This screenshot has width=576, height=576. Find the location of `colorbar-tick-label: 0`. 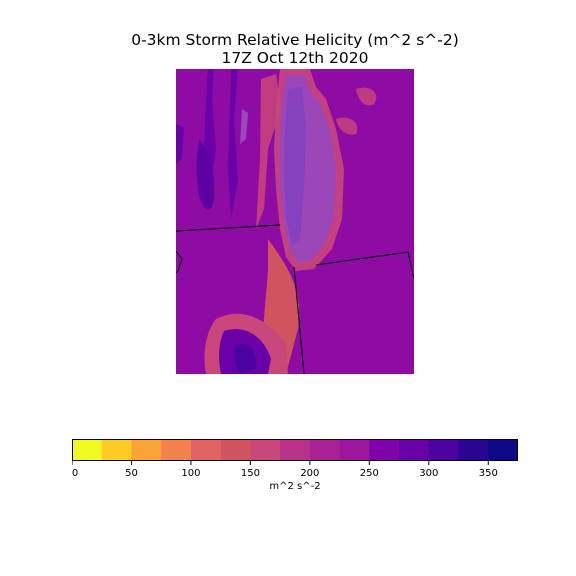

colorbar-tick-label: 0 is located at coordinates (75, 473).